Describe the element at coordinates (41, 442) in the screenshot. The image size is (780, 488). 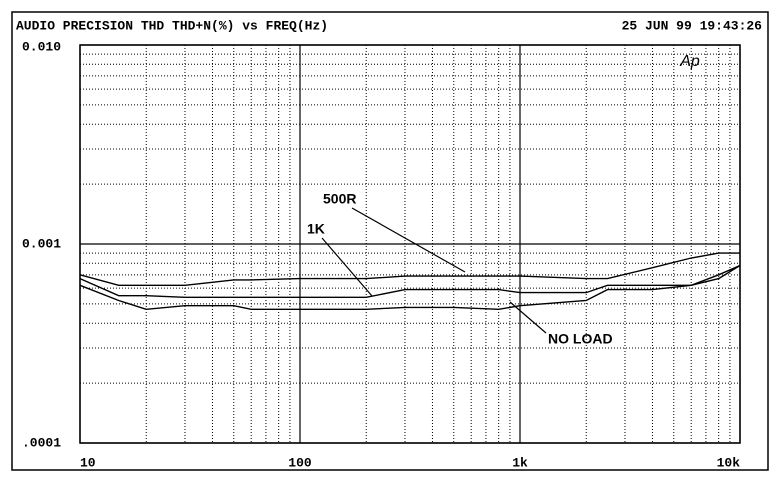
I see `y-tick-label: .0001` at that location.